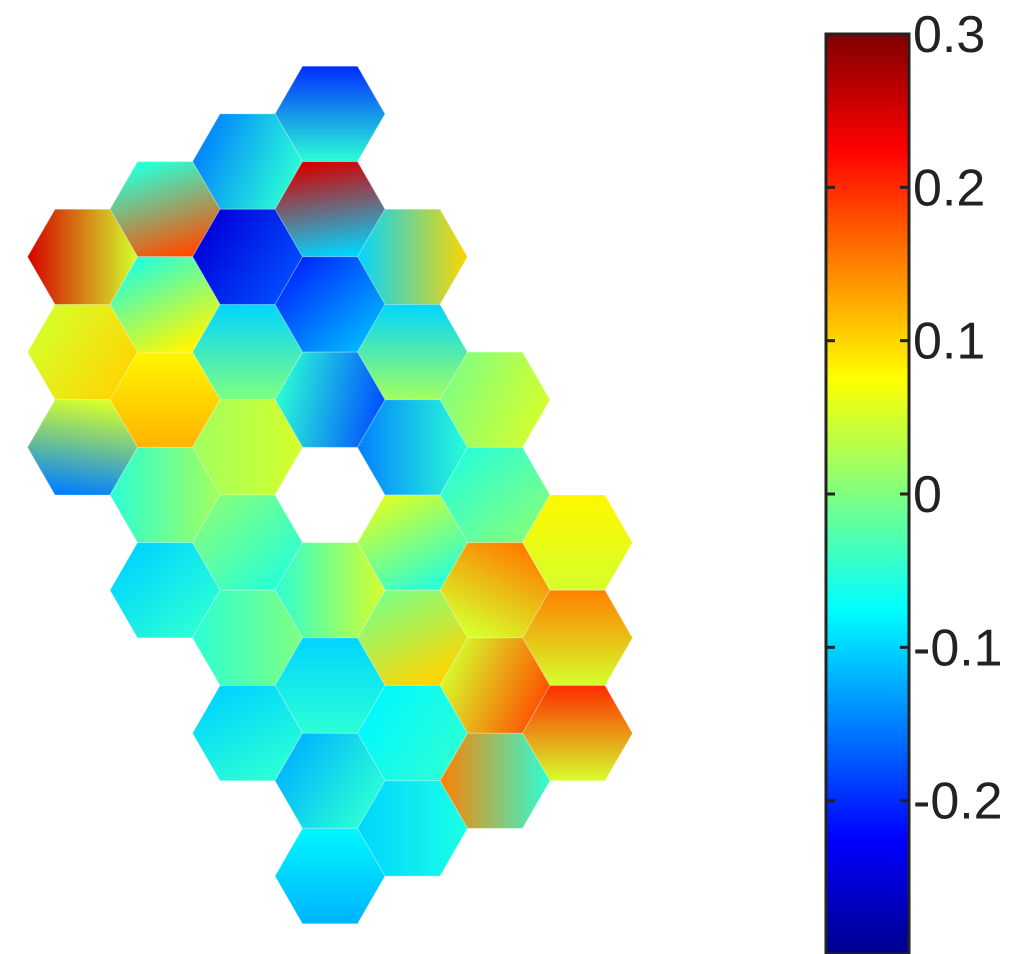 The width and height of the screenshot is (1032, 954). I want to click on colorbar-ticks: -0.2 -0.1 0 0.1 0.2 0.3, so click(914, 418).